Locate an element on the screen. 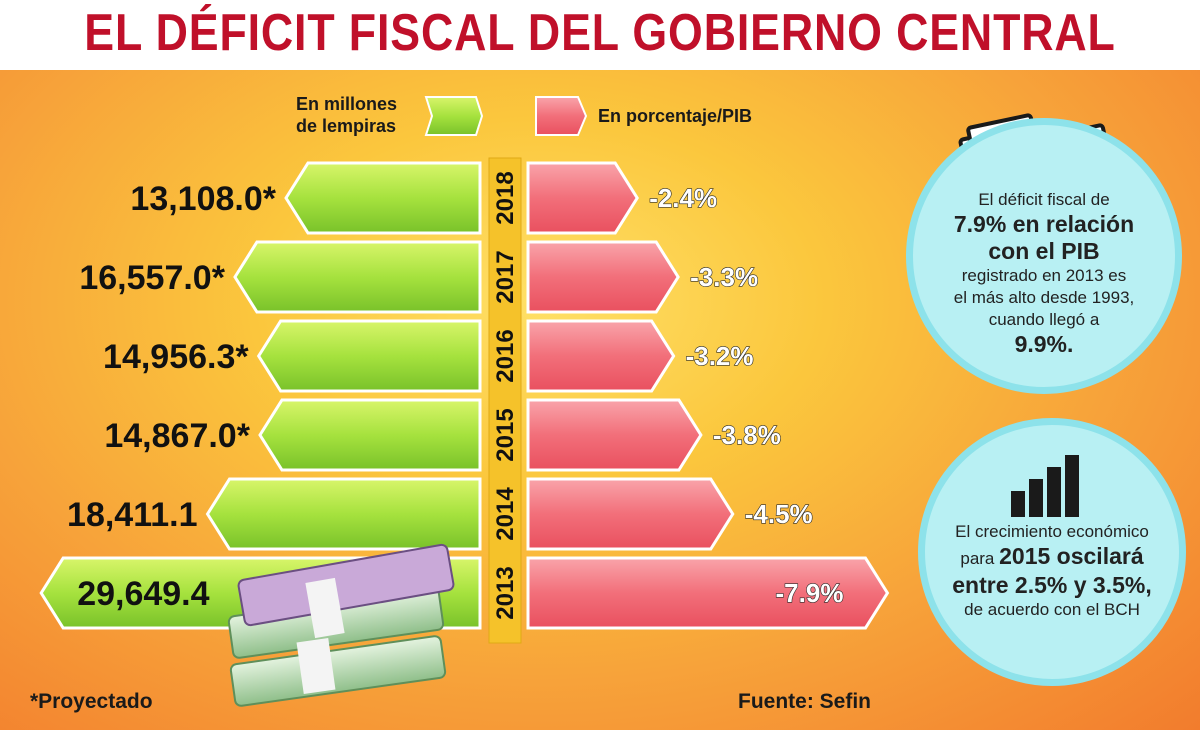 The width and height of the screenshot is (1200, 730). bar-porcentaje-2017 is located at coordinates (603, 277).